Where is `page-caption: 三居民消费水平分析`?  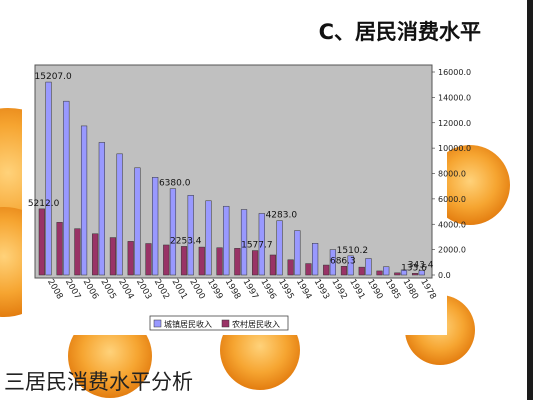 page-caption: 三居民消费水平分析 is located at coordinates (98, 382).